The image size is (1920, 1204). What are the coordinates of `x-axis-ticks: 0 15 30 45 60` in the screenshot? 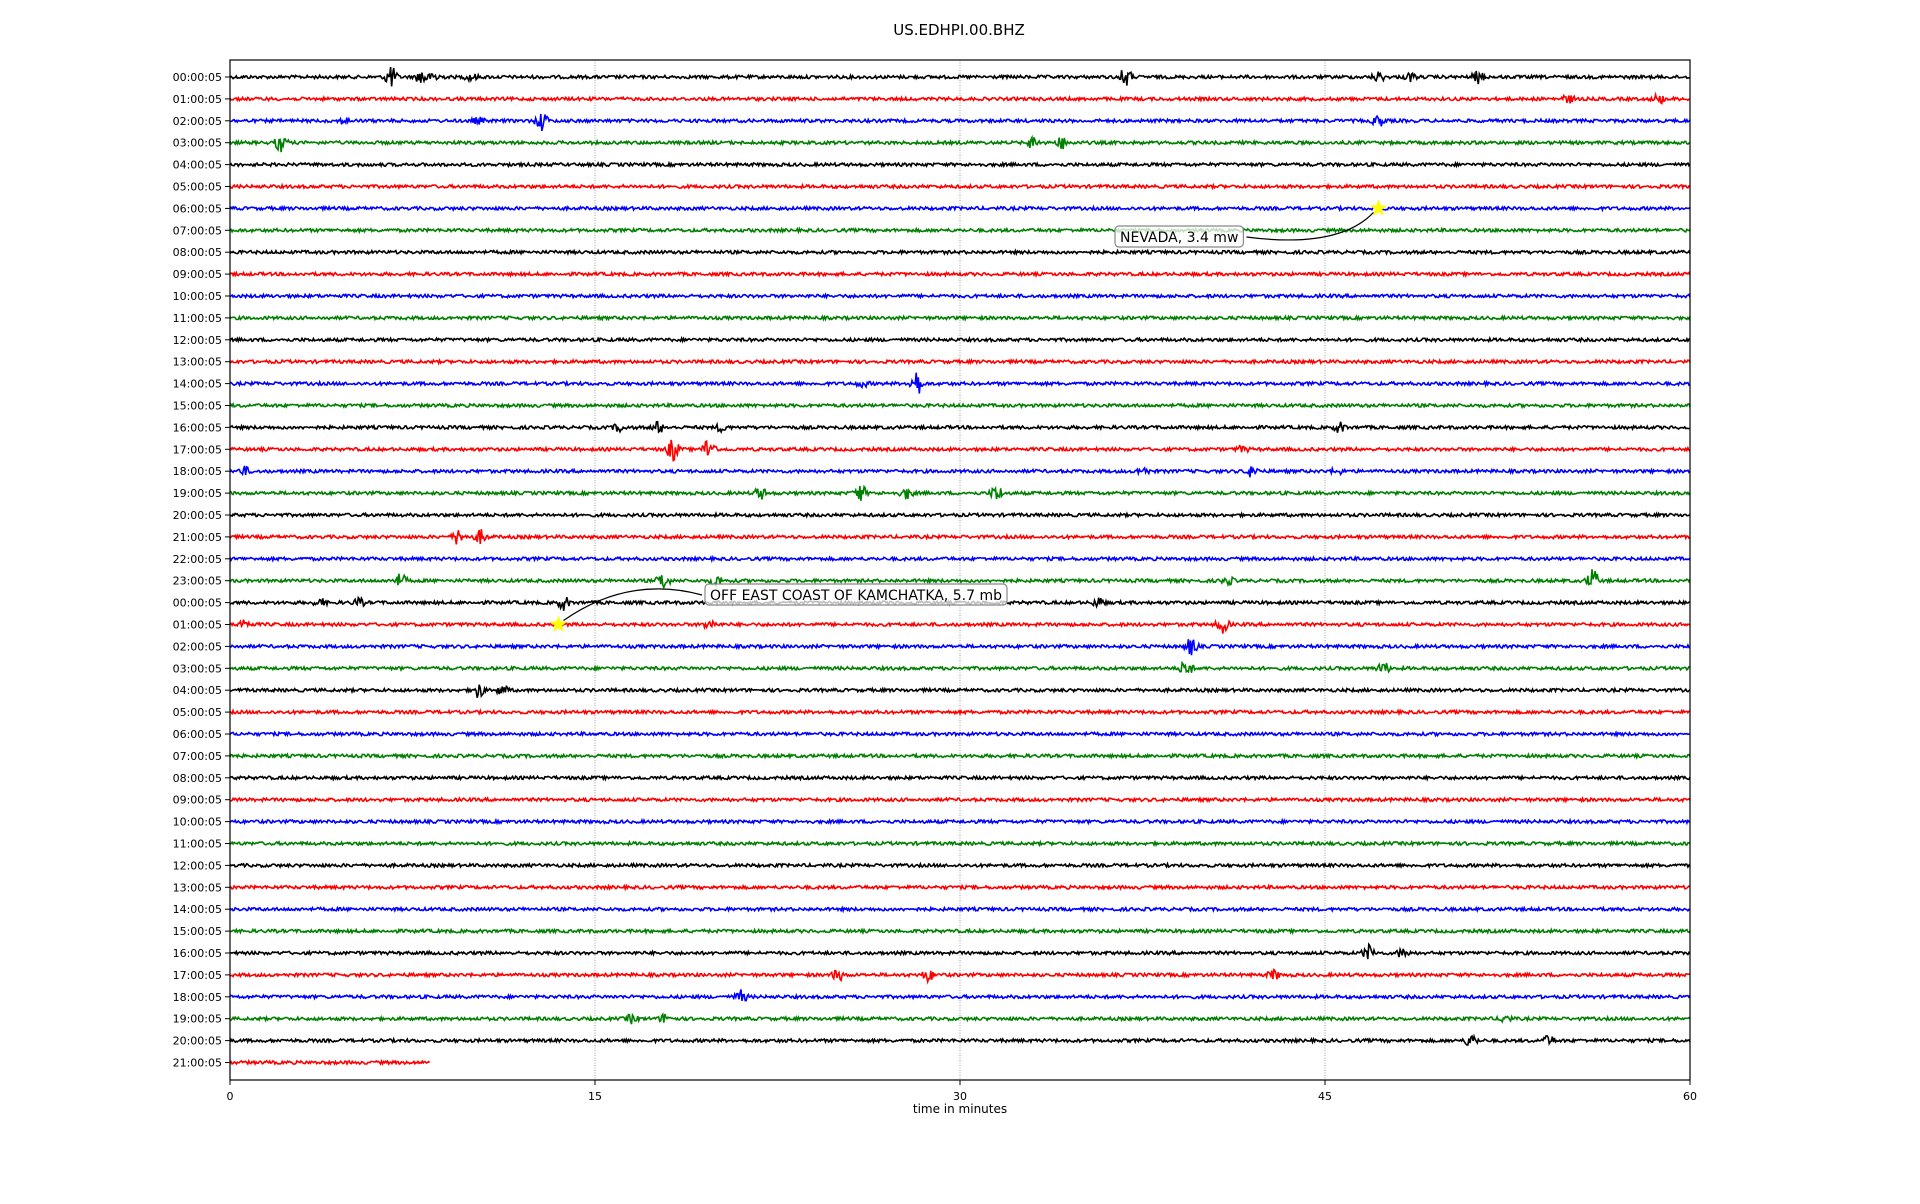 It's located at (962, 1091).